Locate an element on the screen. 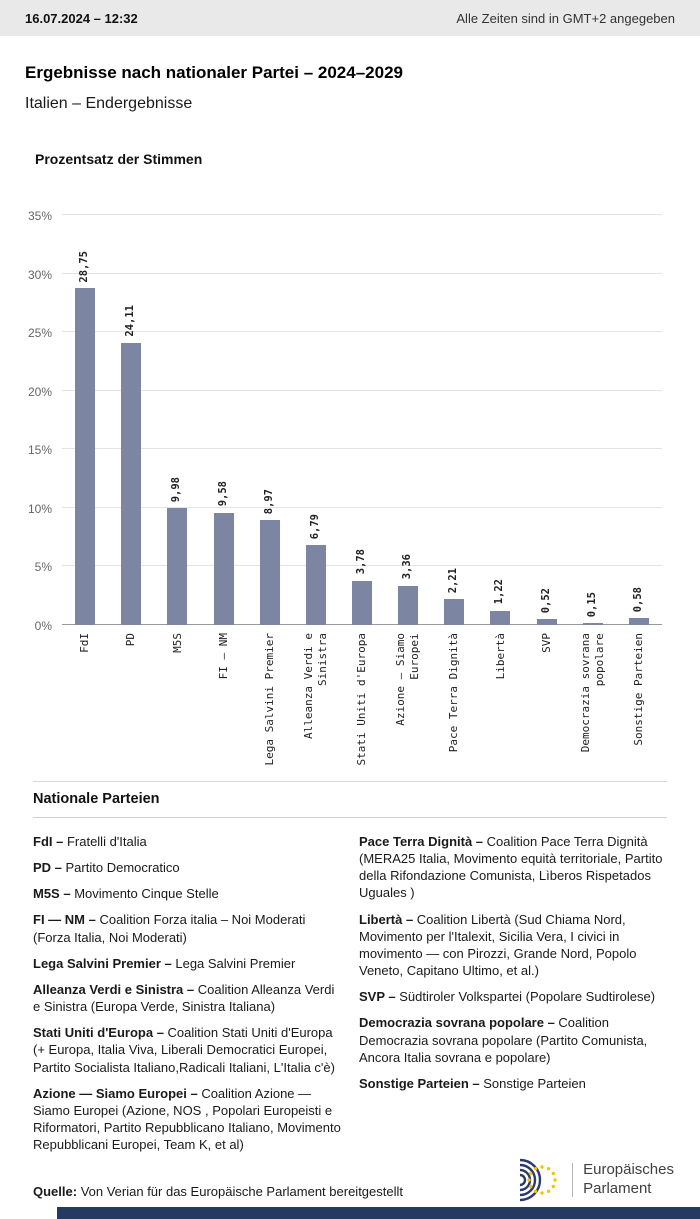 The width and height of the screenshot is (700, 1219). party-abbreviation: Azione — Siamo Europei – is located at coordinates (117, 1093).